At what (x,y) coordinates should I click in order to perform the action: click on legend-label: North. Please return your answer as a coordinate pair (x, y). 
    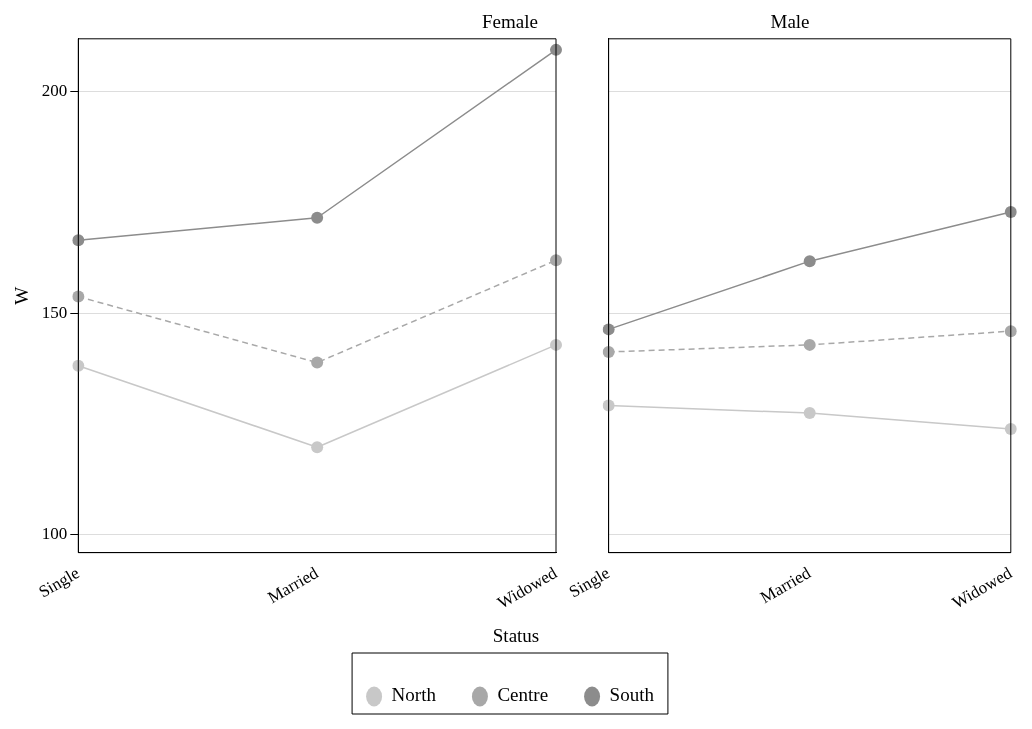
    Looking at the image, I should click on (414, 695).